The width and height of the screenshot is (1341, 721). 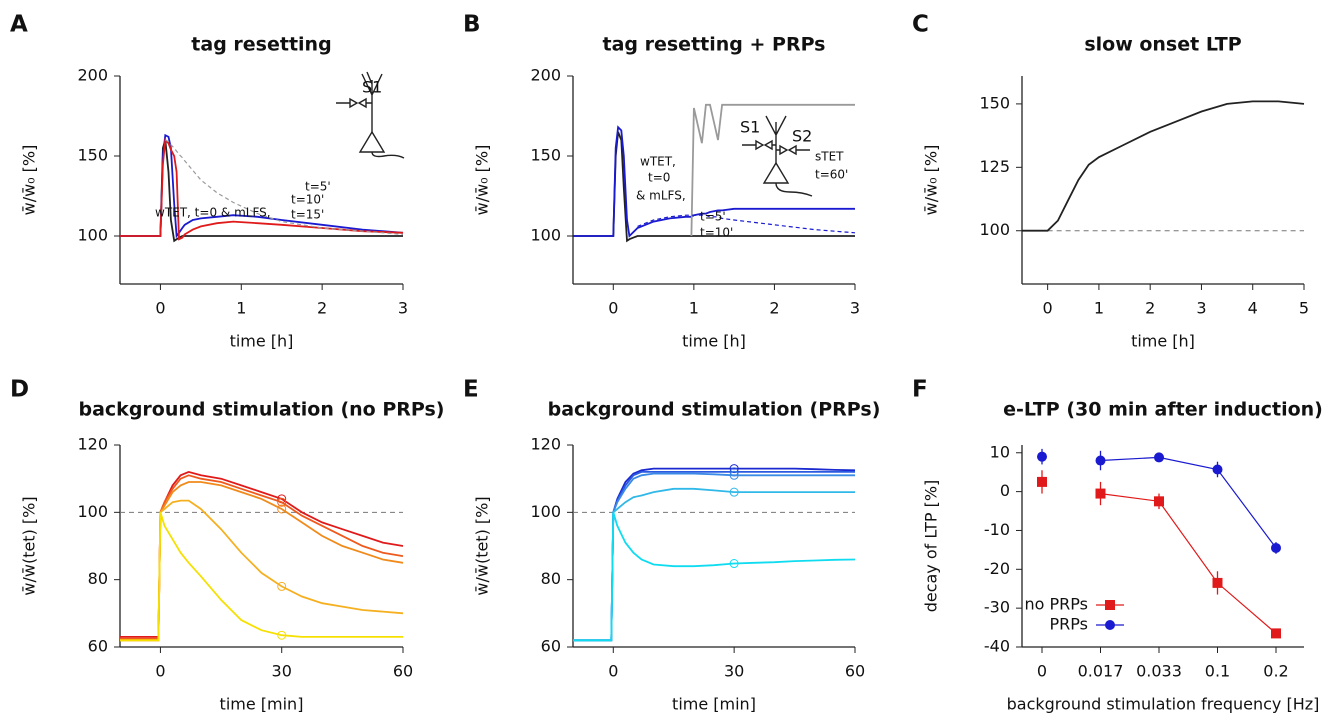 I want to click on annotation: wTET, t=0 & mLFS,, so click(x=213, y=213).